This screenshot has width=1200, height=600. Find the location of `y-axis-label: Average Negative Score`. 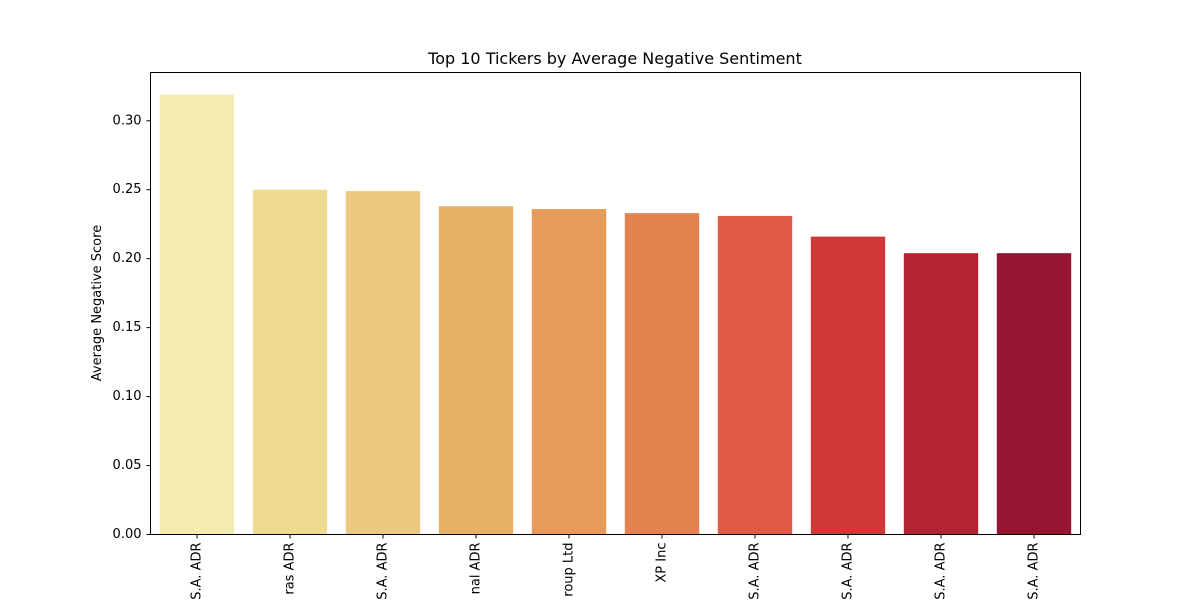

y-axis-label: Average Negative Score is located at coordinates (97, 303).